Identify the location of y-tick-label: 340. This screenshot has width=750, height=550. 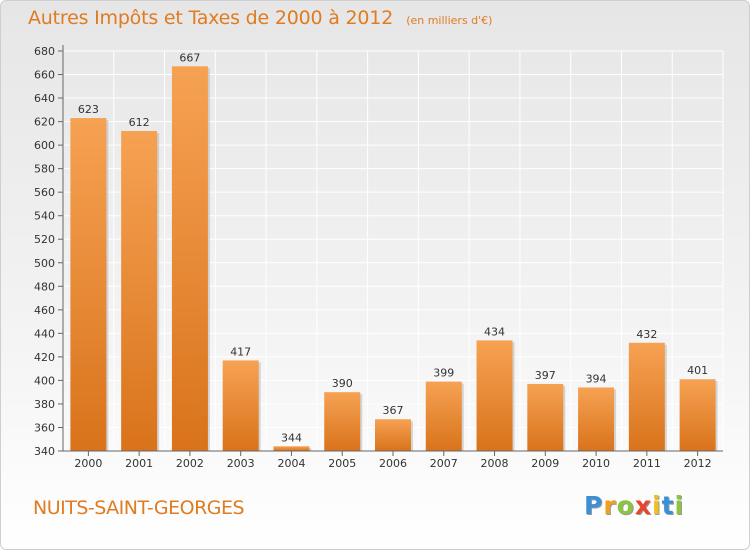
(44, 451).